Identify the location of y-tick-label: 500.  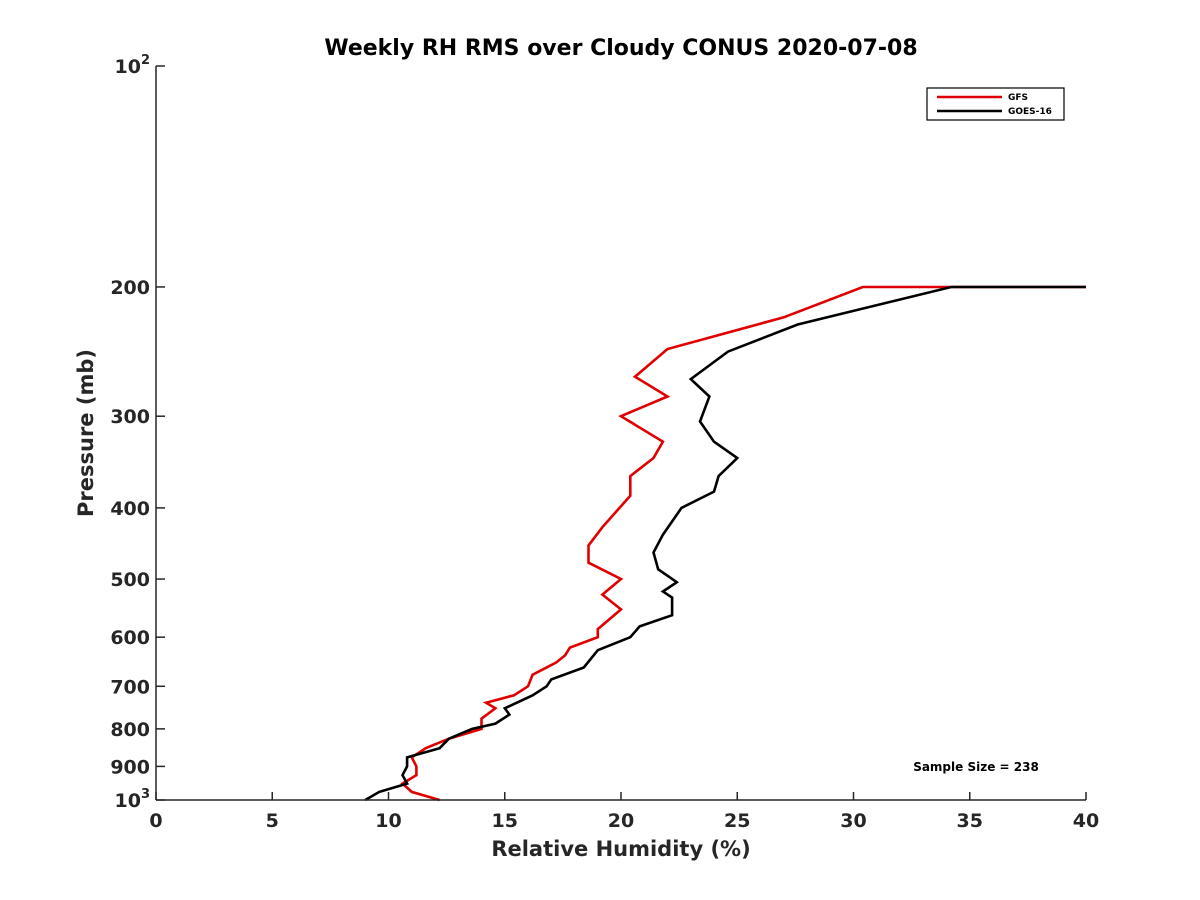
(130, 580).